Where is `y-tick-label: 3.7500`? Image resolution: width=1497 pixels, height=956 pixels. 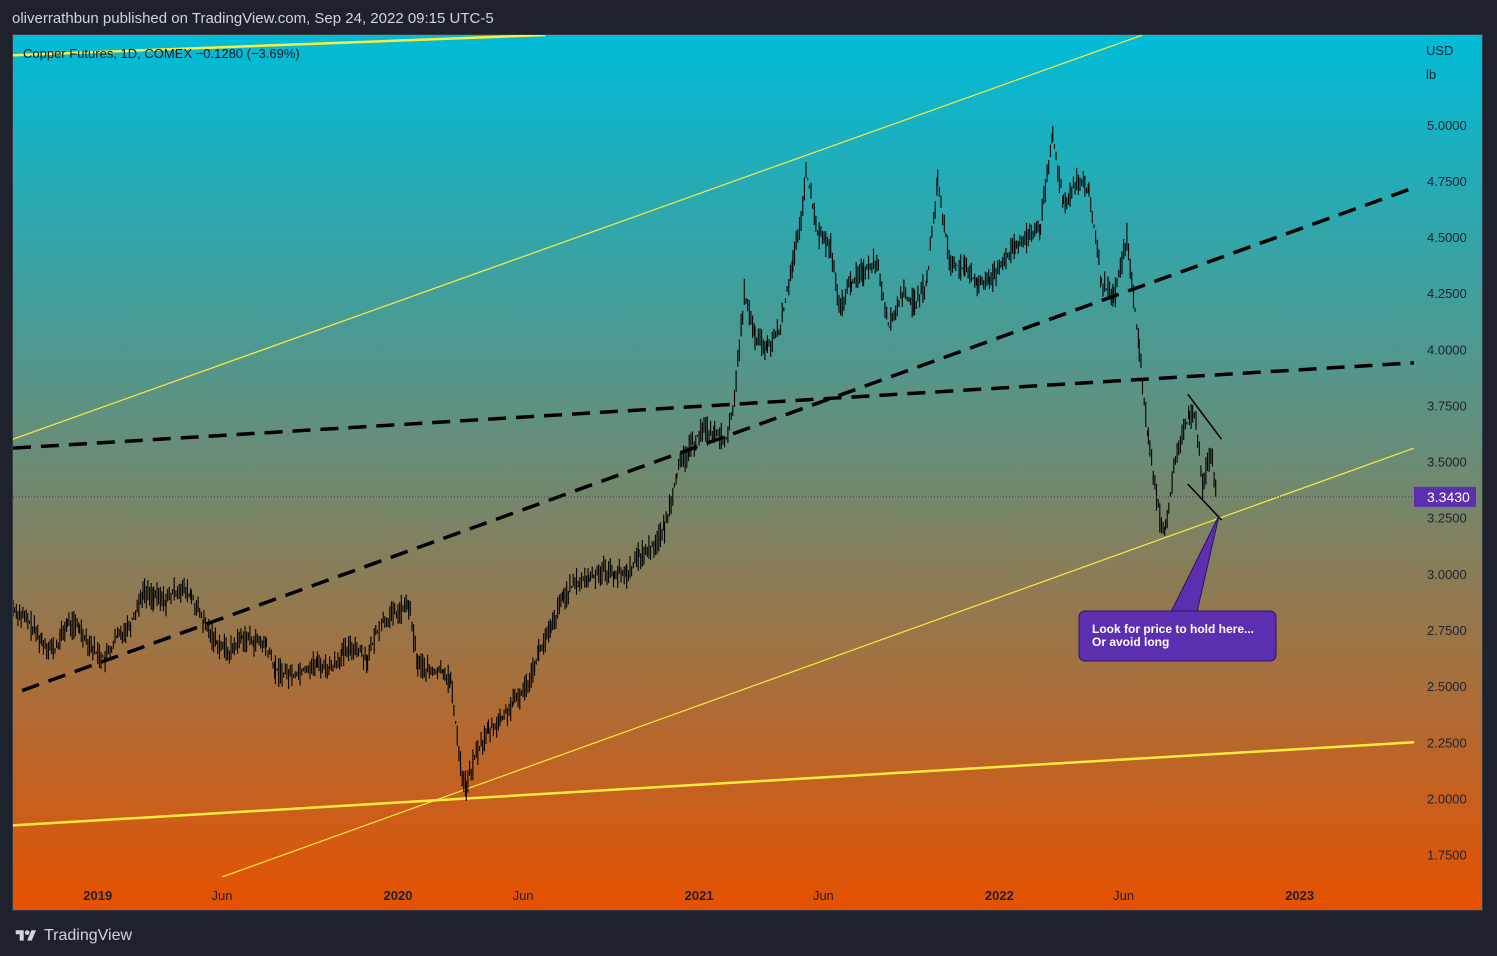 y-tick-label: 3.7500 is located at coordinates (1447, 405).